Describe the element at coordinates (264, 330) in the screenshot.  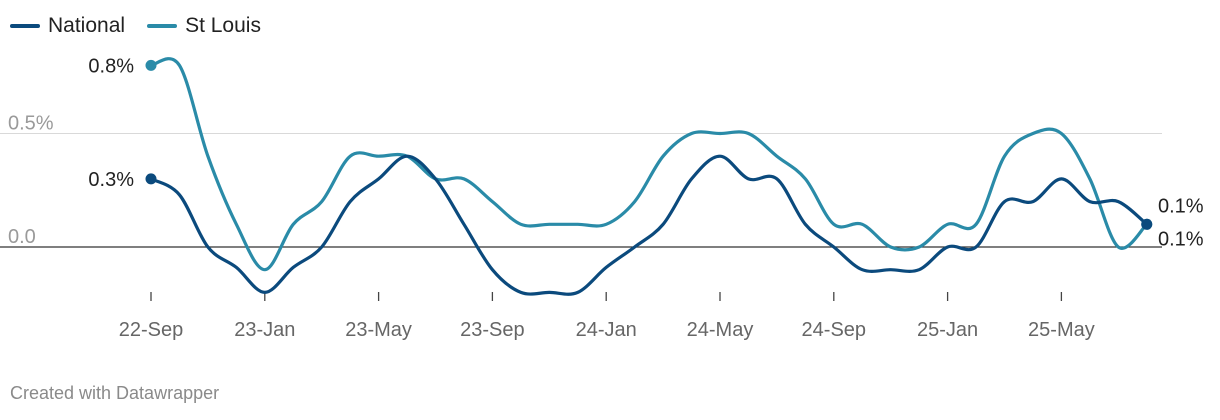
I see `x-tick-label: 23-Jan` at that location.